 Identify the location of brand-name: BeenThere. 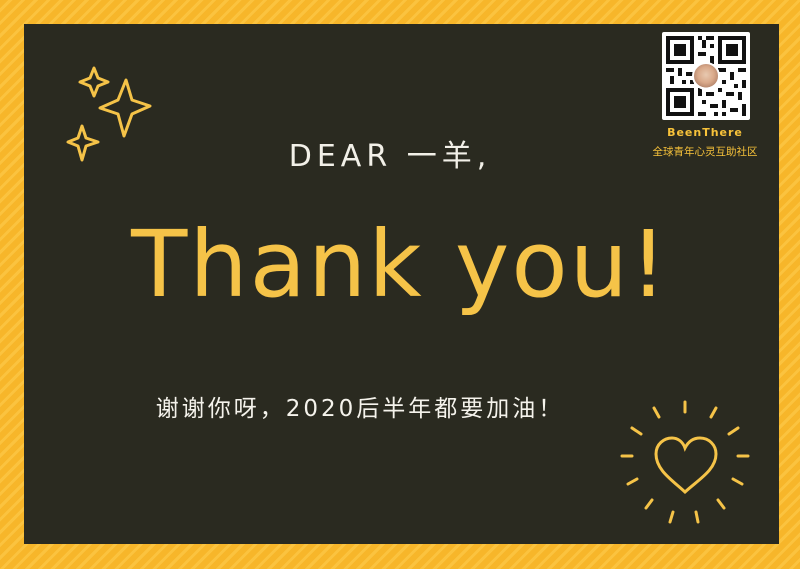
(705, 132).